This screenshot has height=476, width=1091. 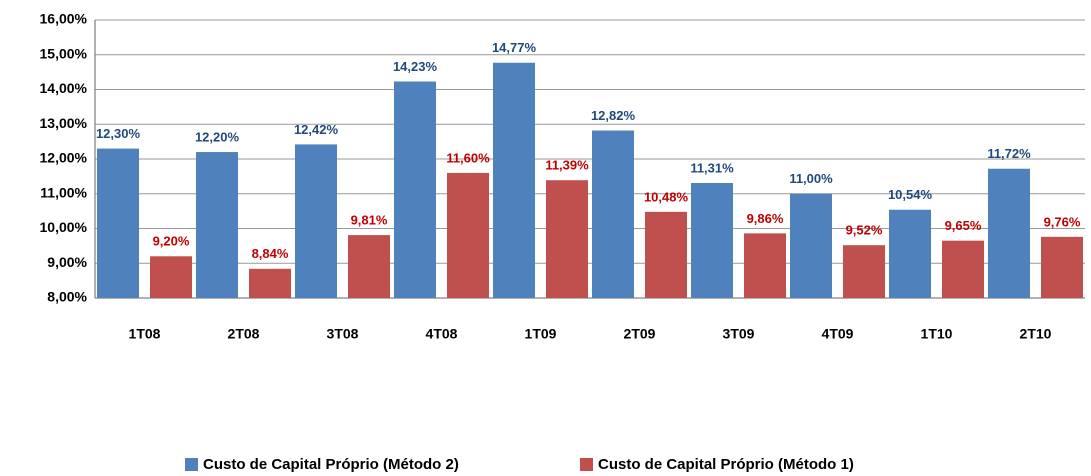 I want to click on y-tick-label: 11,00%, so click(x=63, y=192).